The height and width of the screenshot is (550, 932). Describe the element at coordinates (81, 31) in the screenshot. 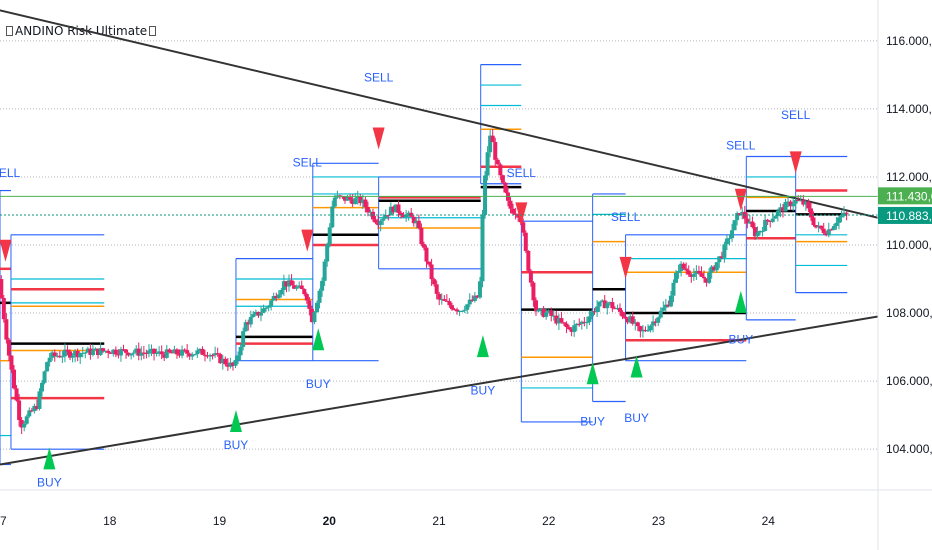

I see `indicator-title: ANDINO Risk Ultimate` at that location.